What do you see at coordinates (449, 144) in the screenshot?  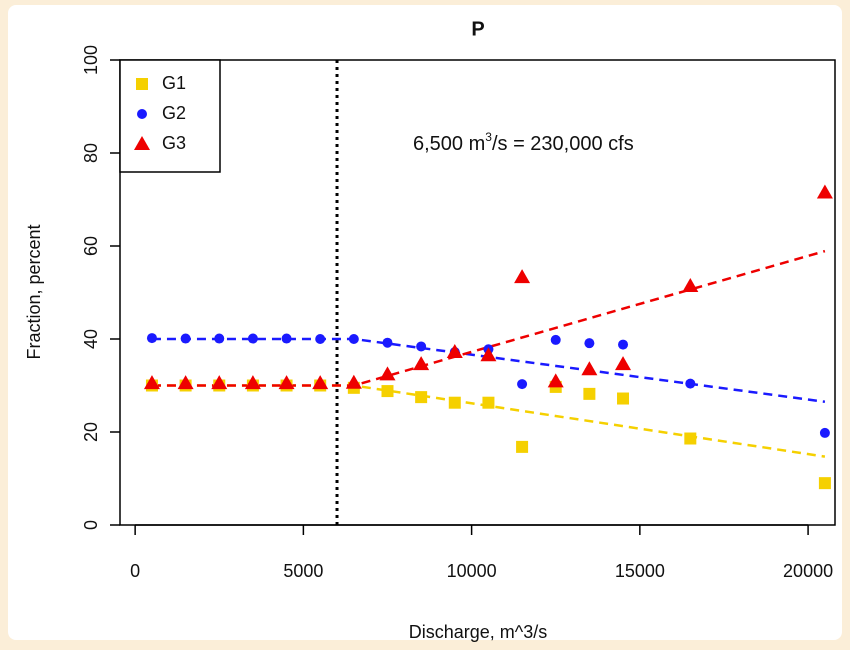 I see `annotation-part: 6,500 m` at bounding box center [449, 144].